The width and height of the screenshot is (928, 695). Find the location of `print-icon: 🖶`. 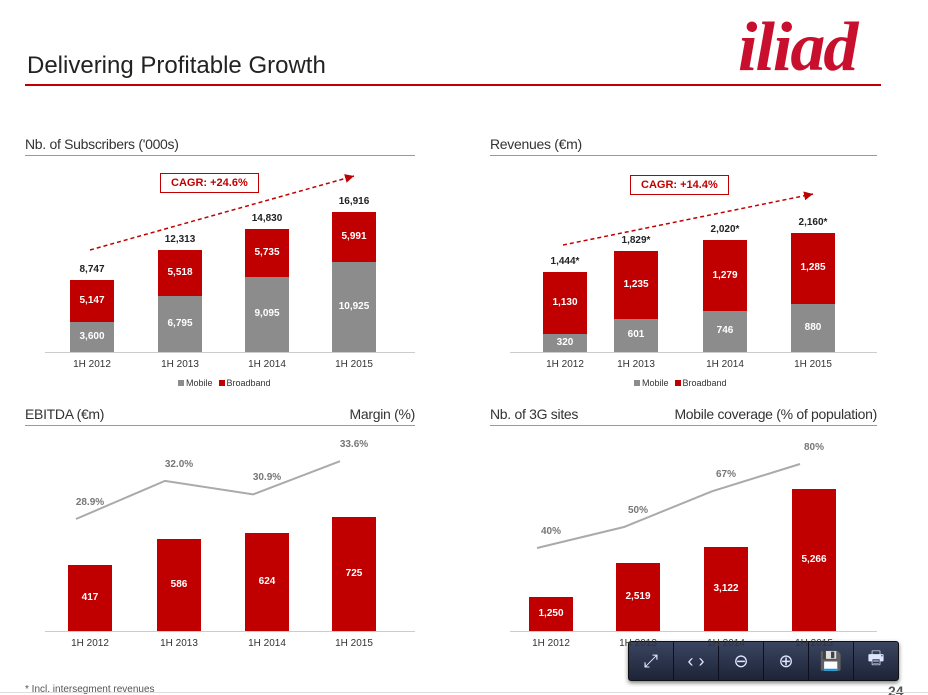

print-icon: 🖶 is located at coordinates (876, 658).